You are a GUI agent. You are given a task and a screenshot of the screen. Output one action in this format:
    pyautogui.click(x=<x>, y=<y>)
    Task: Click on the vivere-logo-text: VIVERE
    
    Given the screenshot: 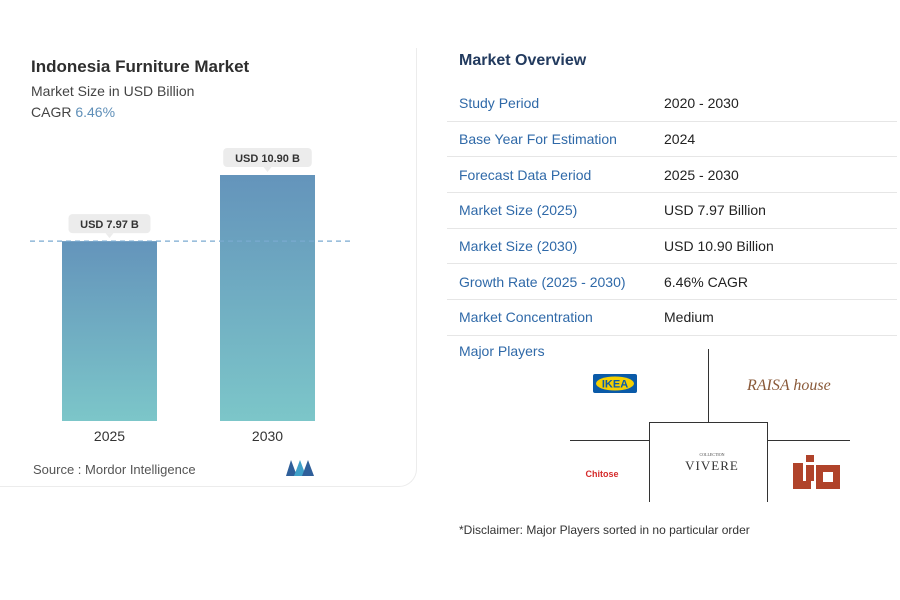 What is the action you would take?
    pyautogui.click(x=712, y=465)
    